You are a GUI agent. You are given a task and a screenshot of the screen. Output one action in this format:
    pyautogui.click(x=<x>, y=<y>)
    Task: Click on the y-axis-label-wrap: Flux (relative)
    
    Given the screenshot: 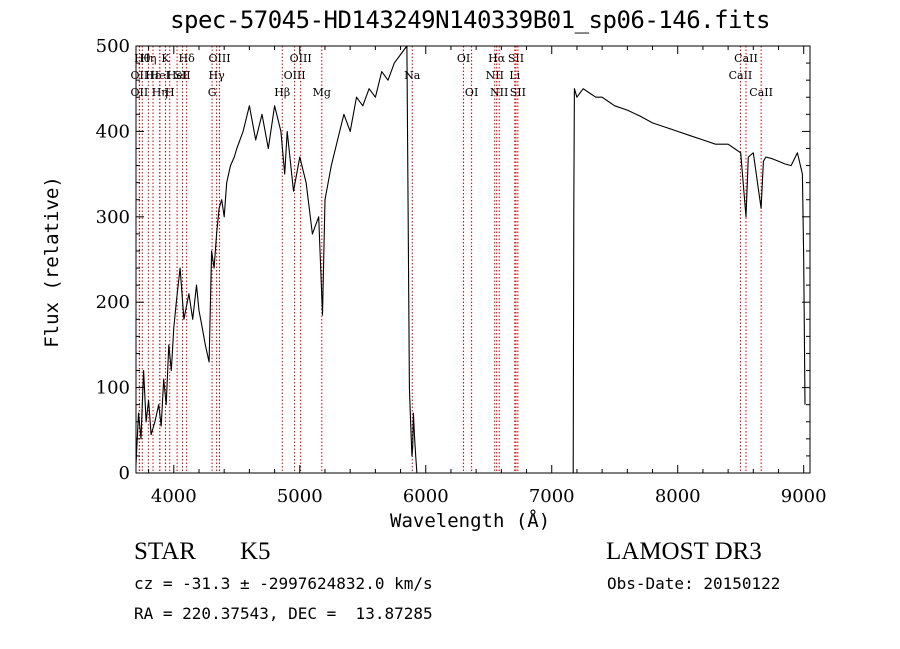 What is the action you would take?
    pyautogui.click(x=52, y=262)
    